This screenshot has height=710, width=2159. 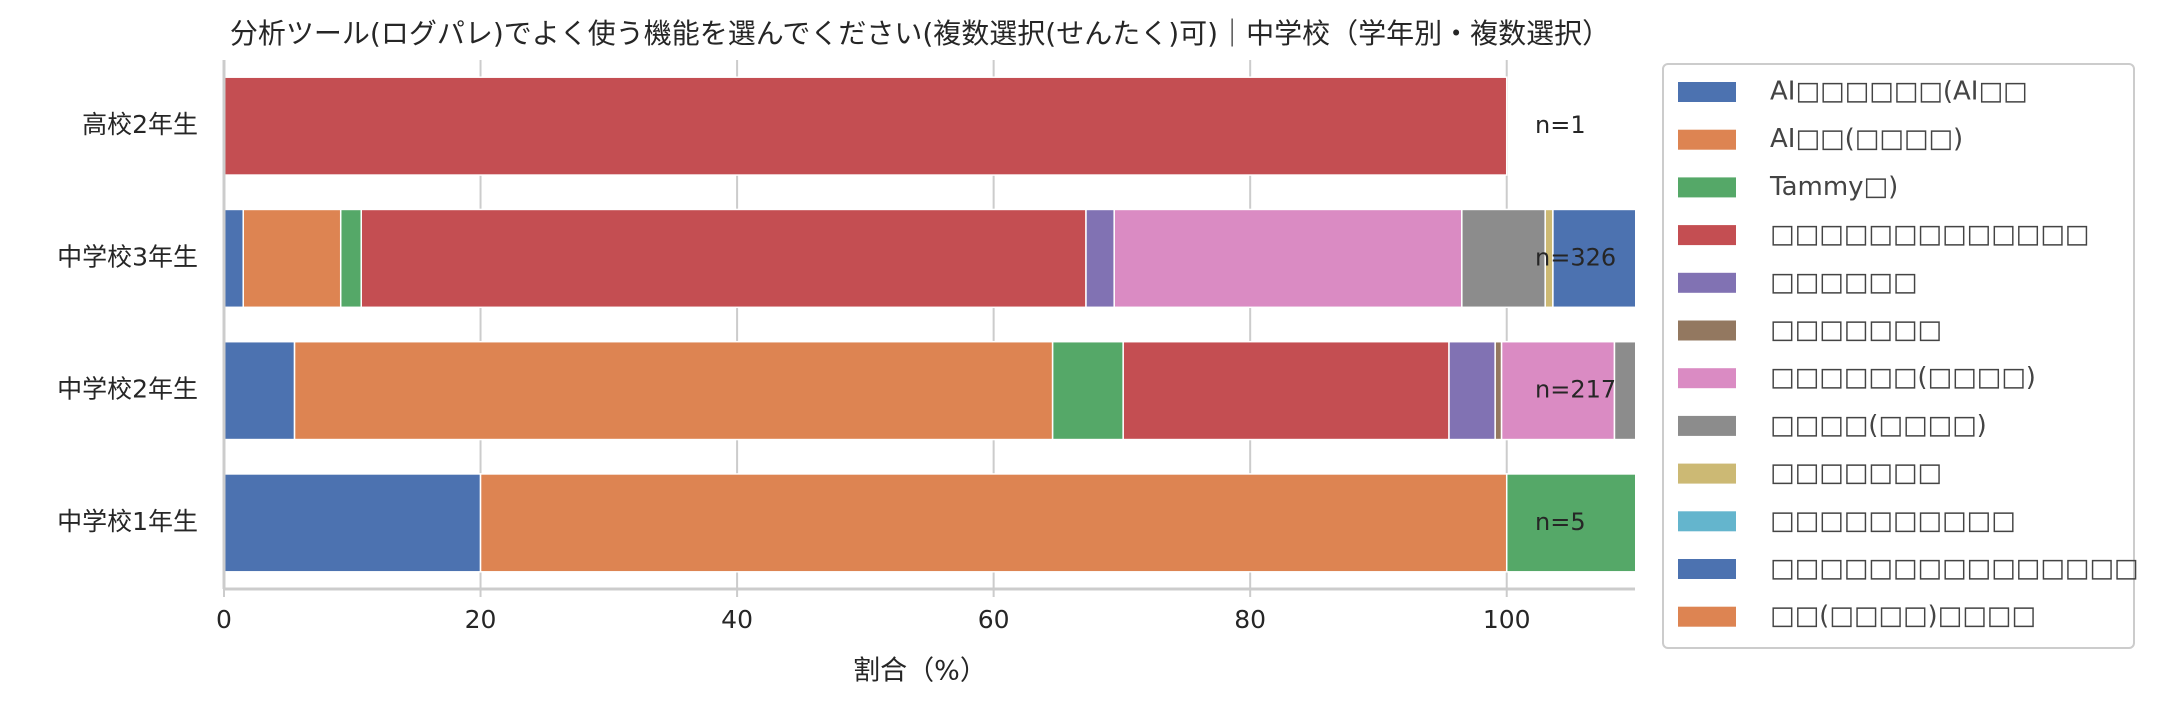 I want to click on y-tick-label: 中学校1年生, so click(x=127, y=521).